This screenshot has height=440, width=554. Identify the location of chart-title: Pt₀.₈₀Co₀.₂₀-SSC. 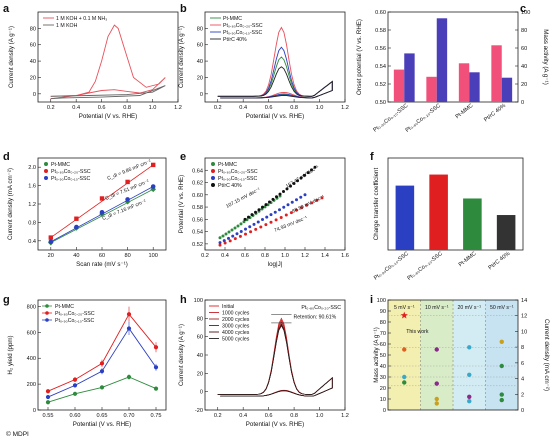
(321, 308).